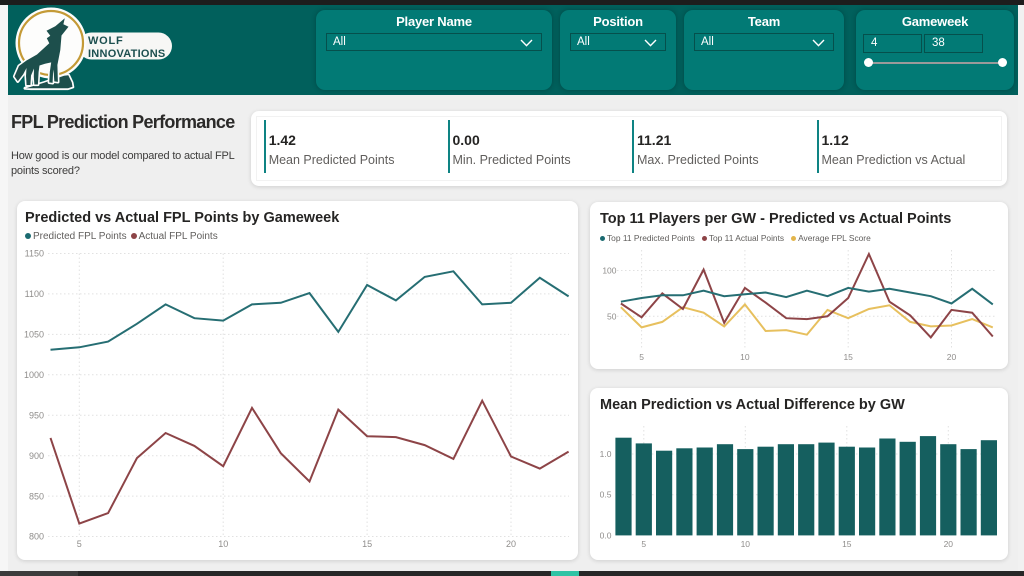 This screenshot has height=576, width=1024. I want to click on svg-text: 100, so click(609, 271).